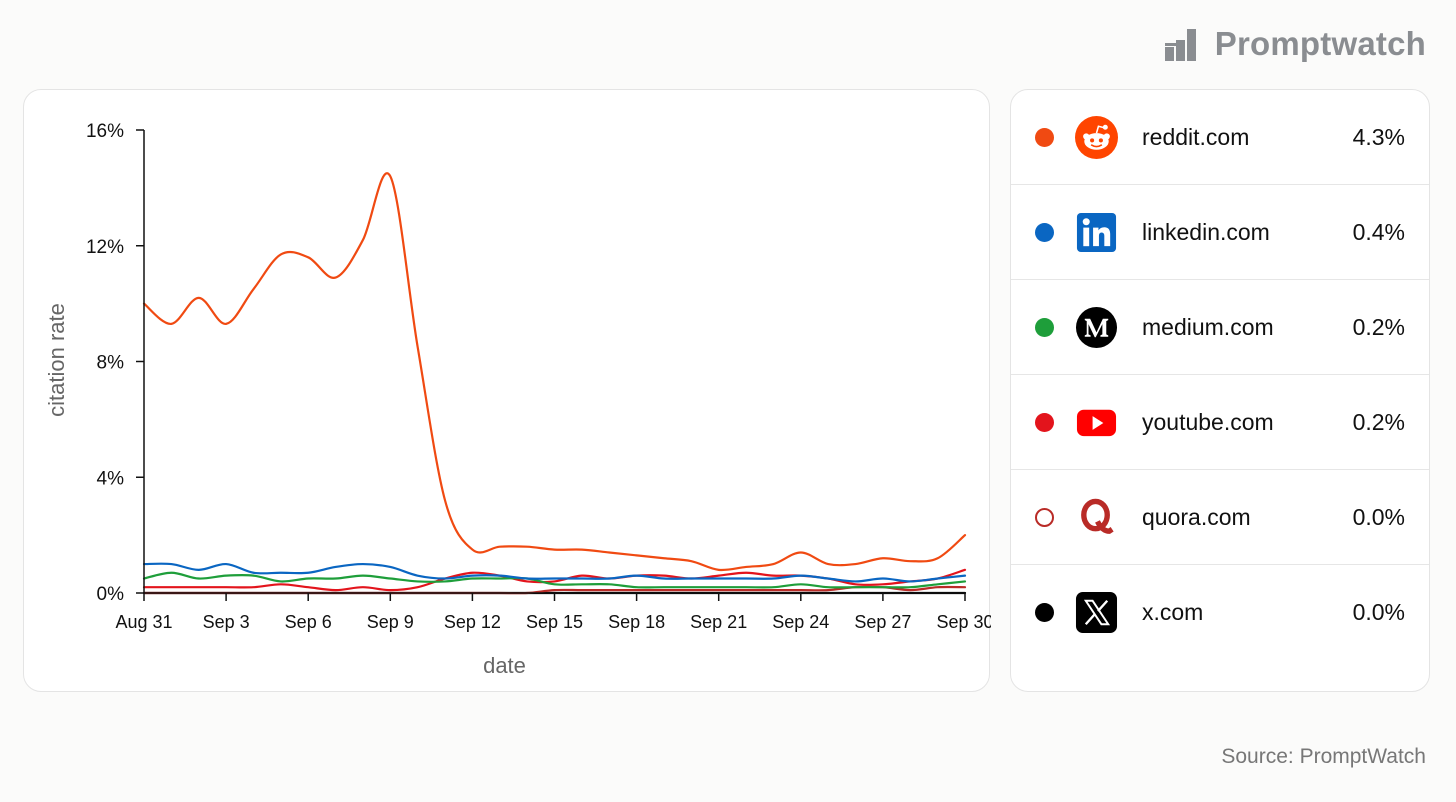 The width and height of the screenshot is (1456, 802). Describe the element at coordinates (1378, 231) in the screenshot. I see `legend-value: 0.4%` at that location.